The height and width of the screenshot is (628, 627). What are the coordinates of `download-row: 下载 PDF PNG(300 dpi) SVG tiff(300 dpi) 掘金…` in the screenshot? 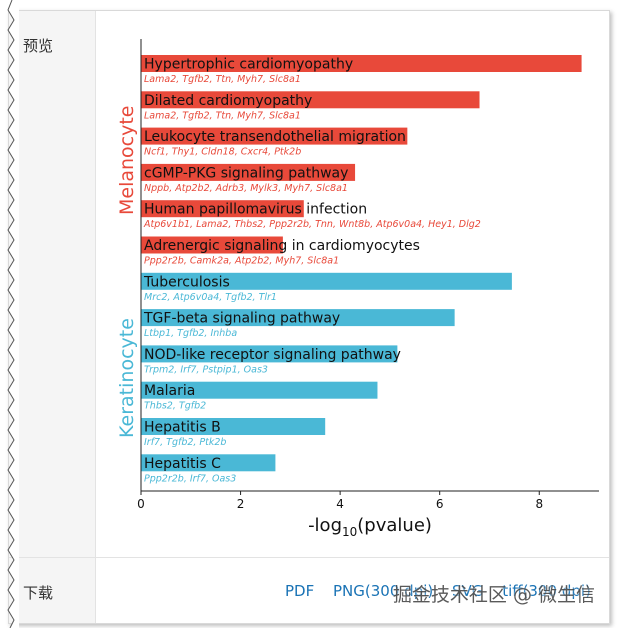 It's located at (309, 590).